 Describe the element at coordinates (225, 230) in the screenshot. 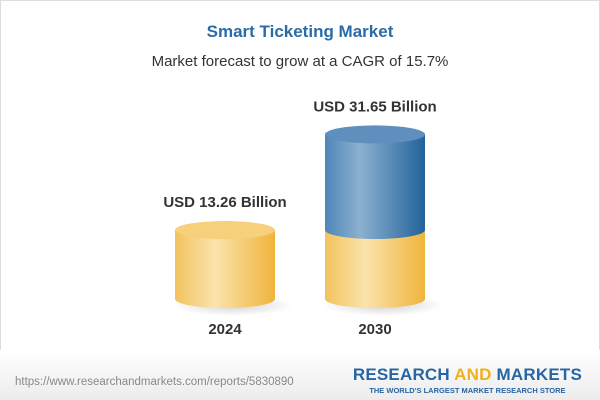

I see `bar-base-0-top` at that location.